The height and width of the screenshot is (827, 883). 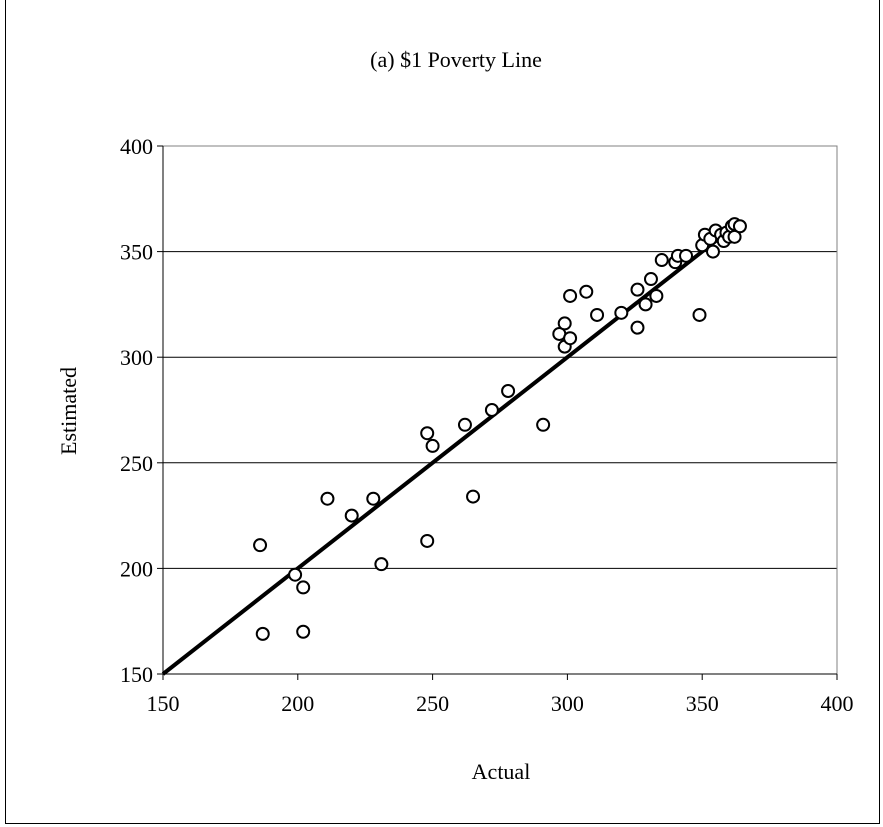 I want to click on y-tick-label: 150, so click(x=136, y=674).